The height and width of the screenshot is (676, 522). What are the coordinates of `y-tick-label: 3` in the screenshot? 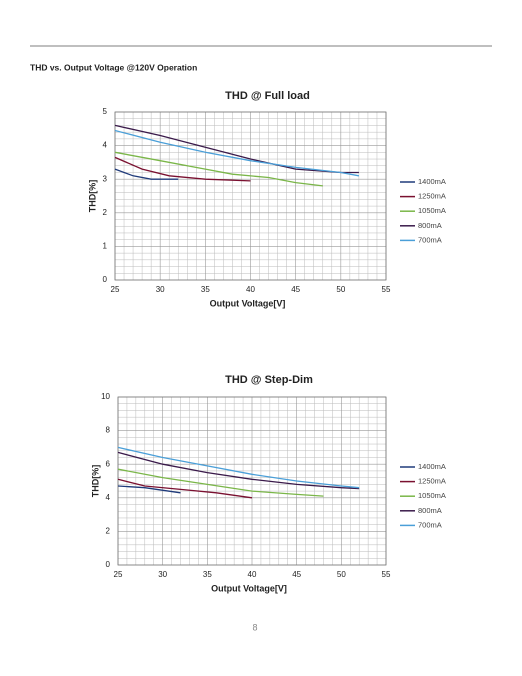 It's located at (105, 178).